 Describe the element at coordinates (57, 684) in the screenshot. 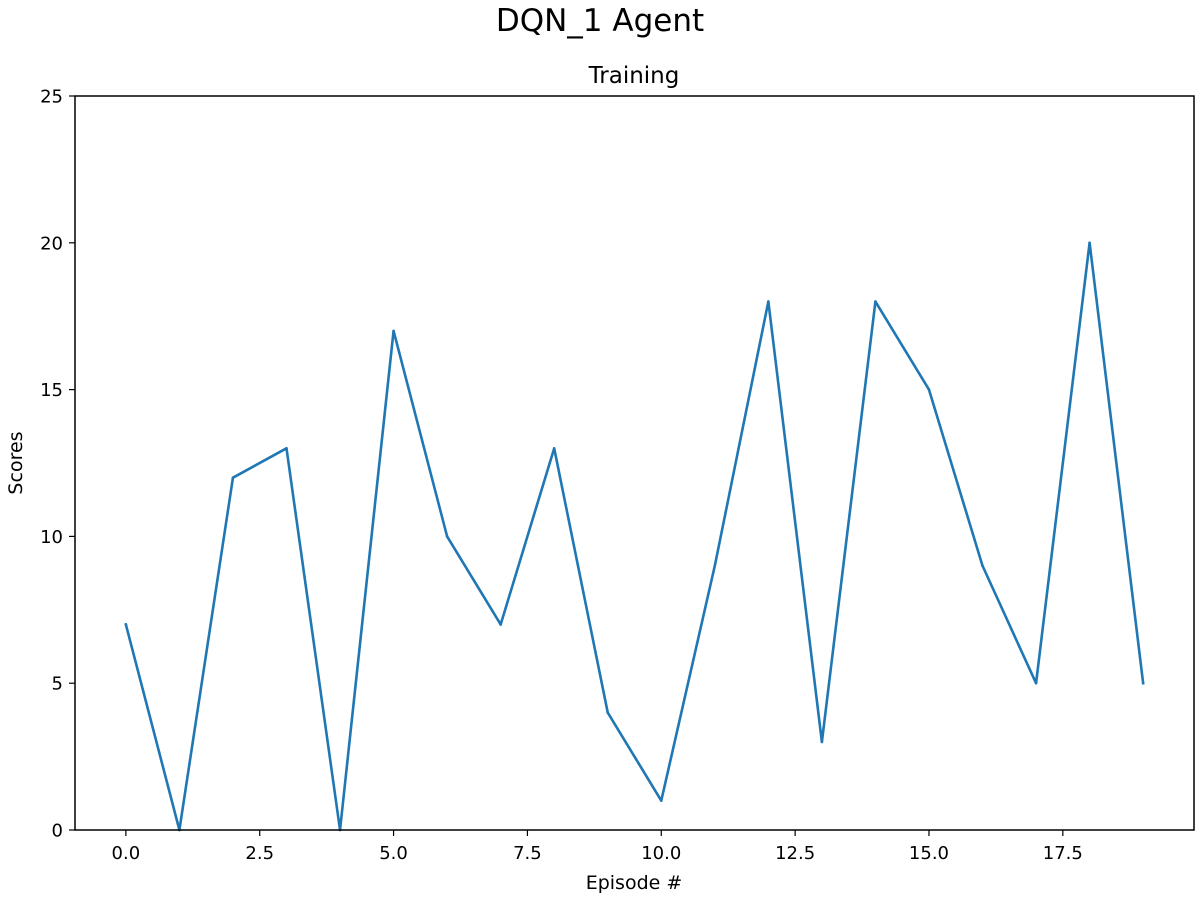

I see `y-tick-label: 5` at that location.